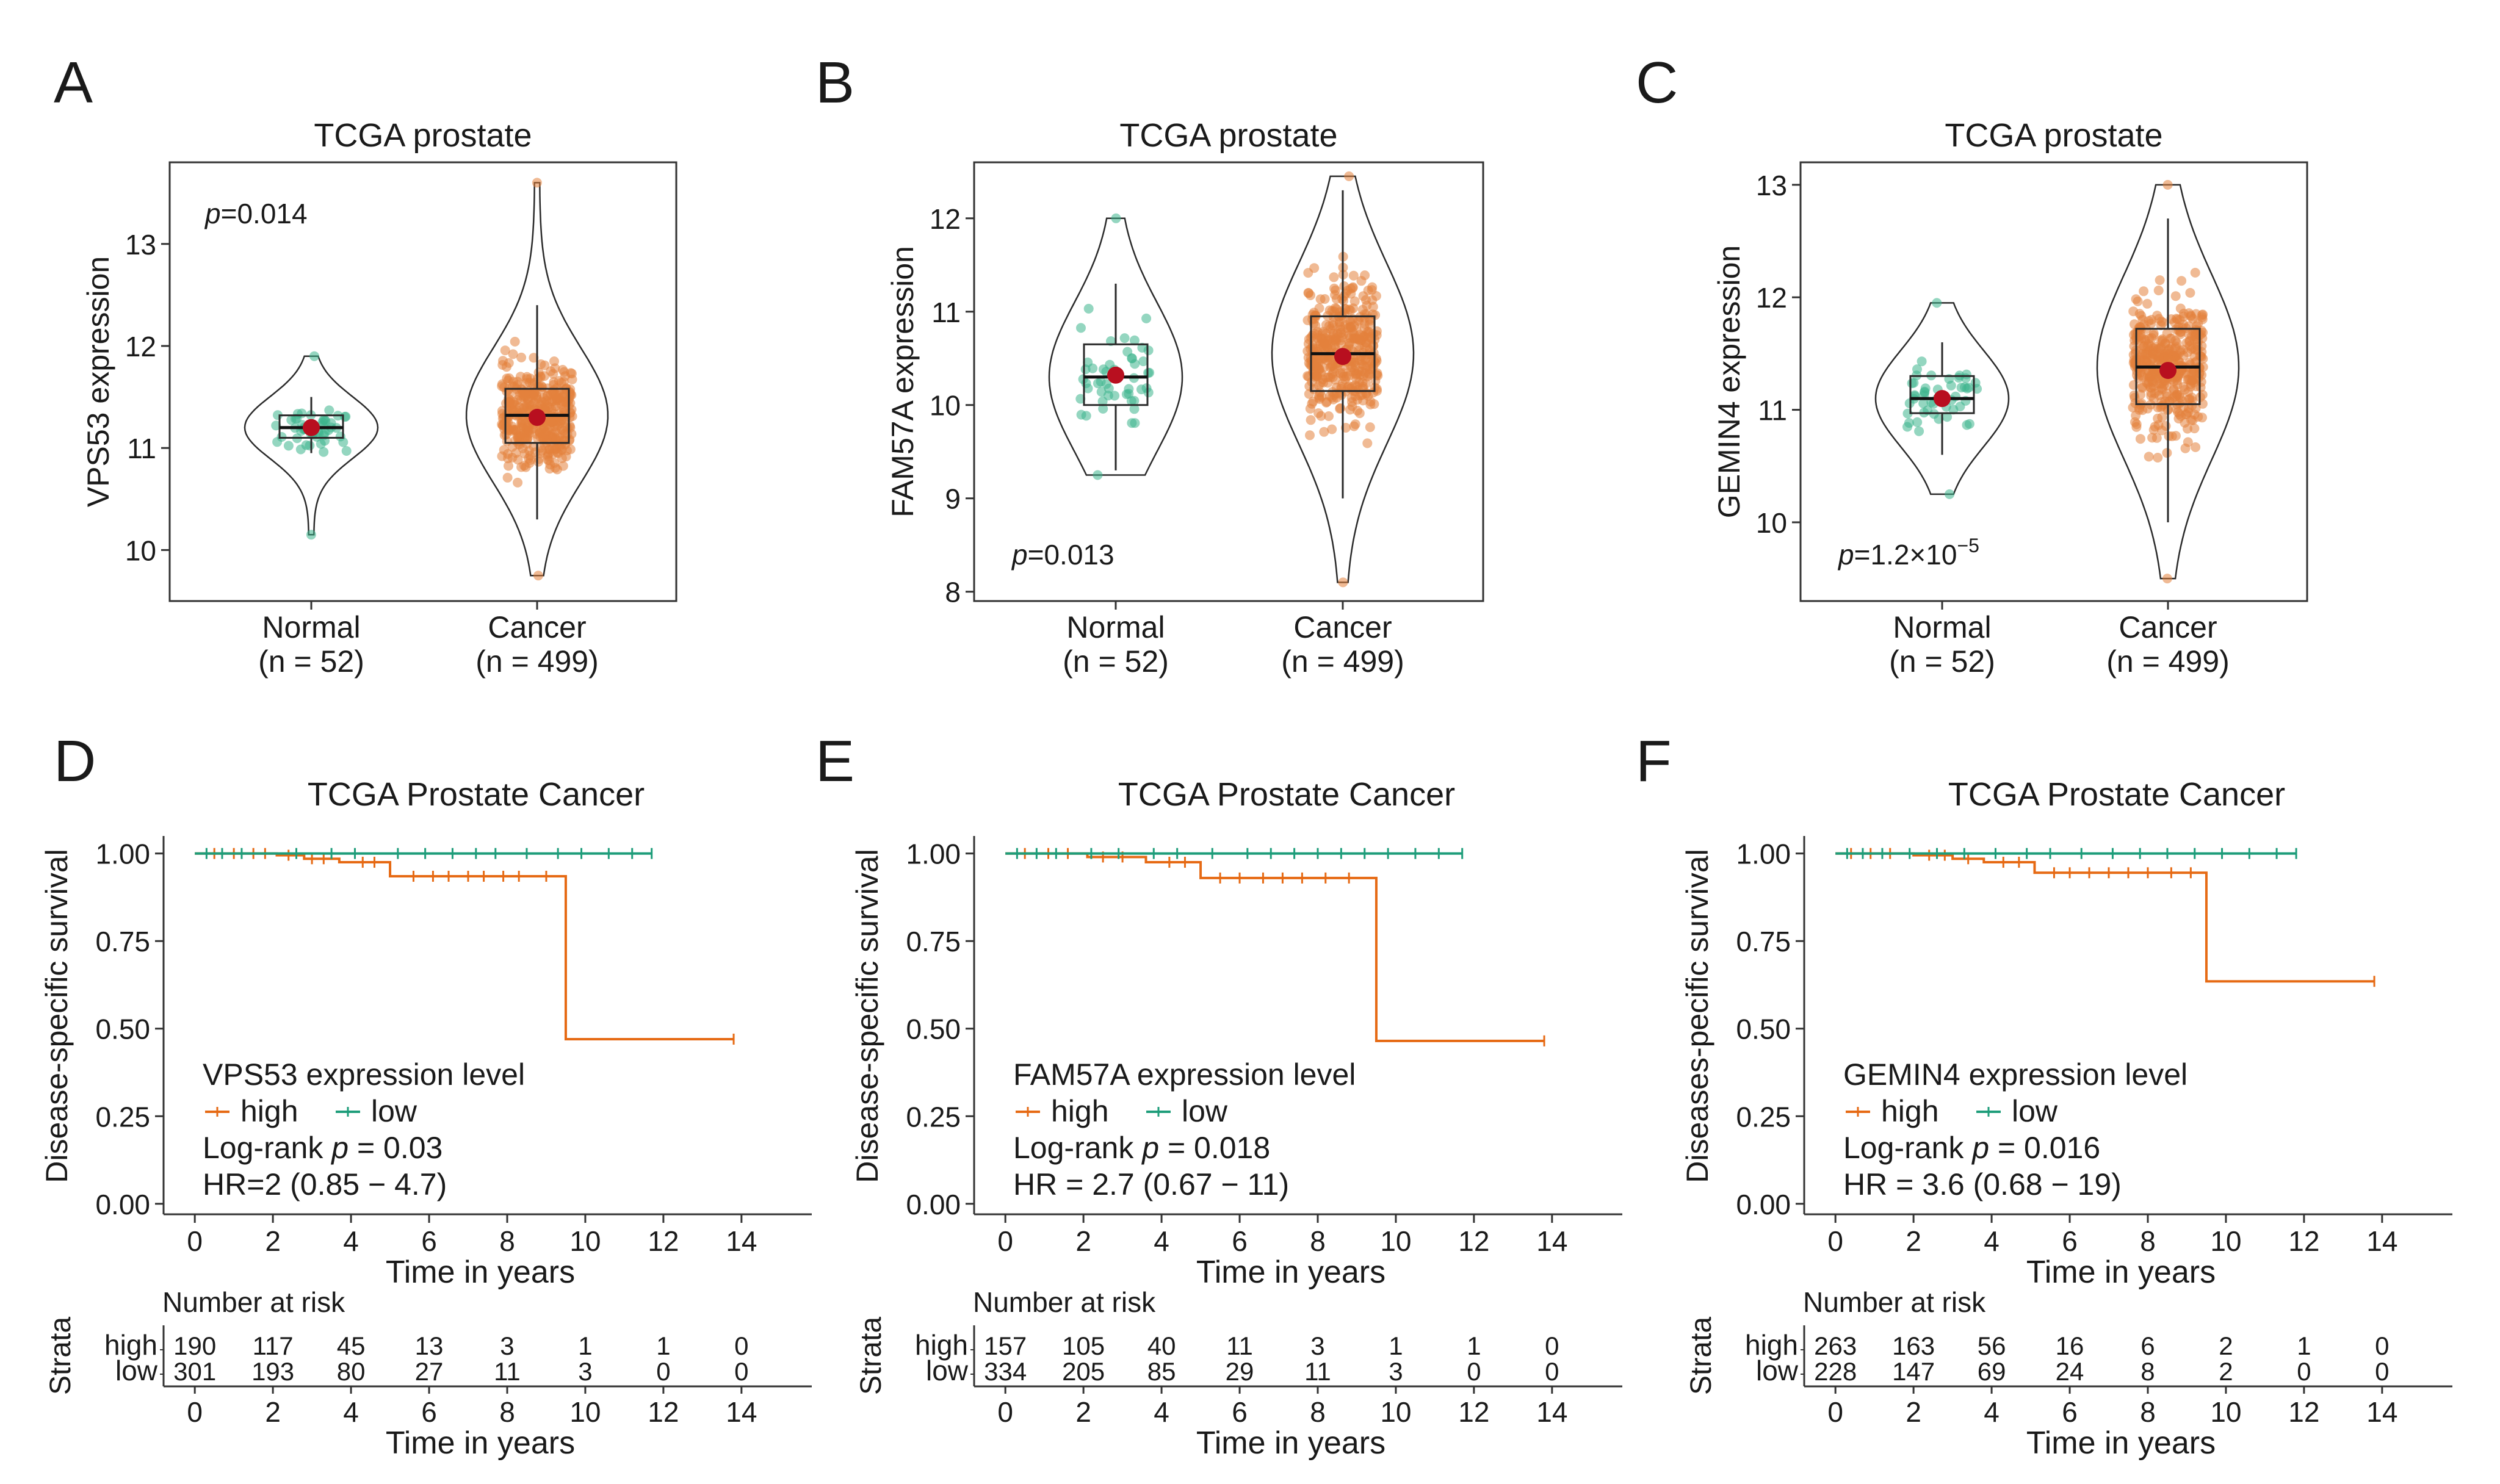 This screenshot has height=1484, width=2500. I want to click on x-tick-label: 8, so click(507, 1241).